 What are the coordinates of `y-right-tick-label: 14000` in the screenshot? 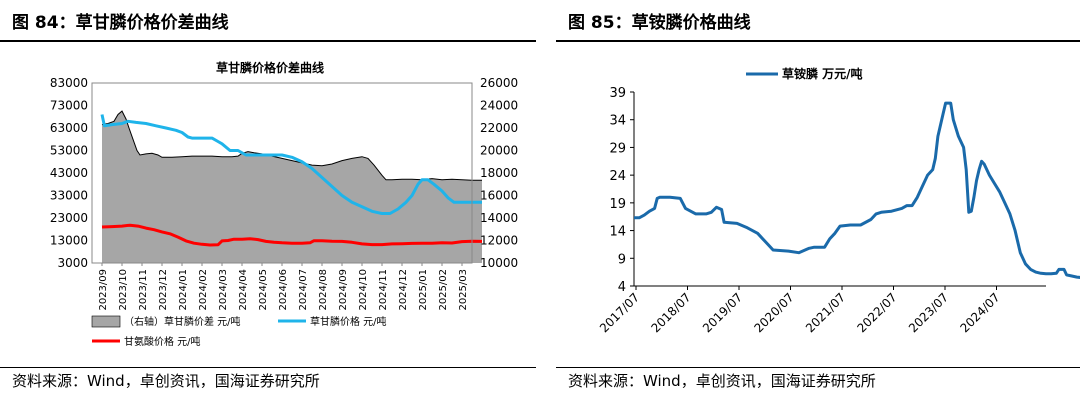 It's located at (499, 218).